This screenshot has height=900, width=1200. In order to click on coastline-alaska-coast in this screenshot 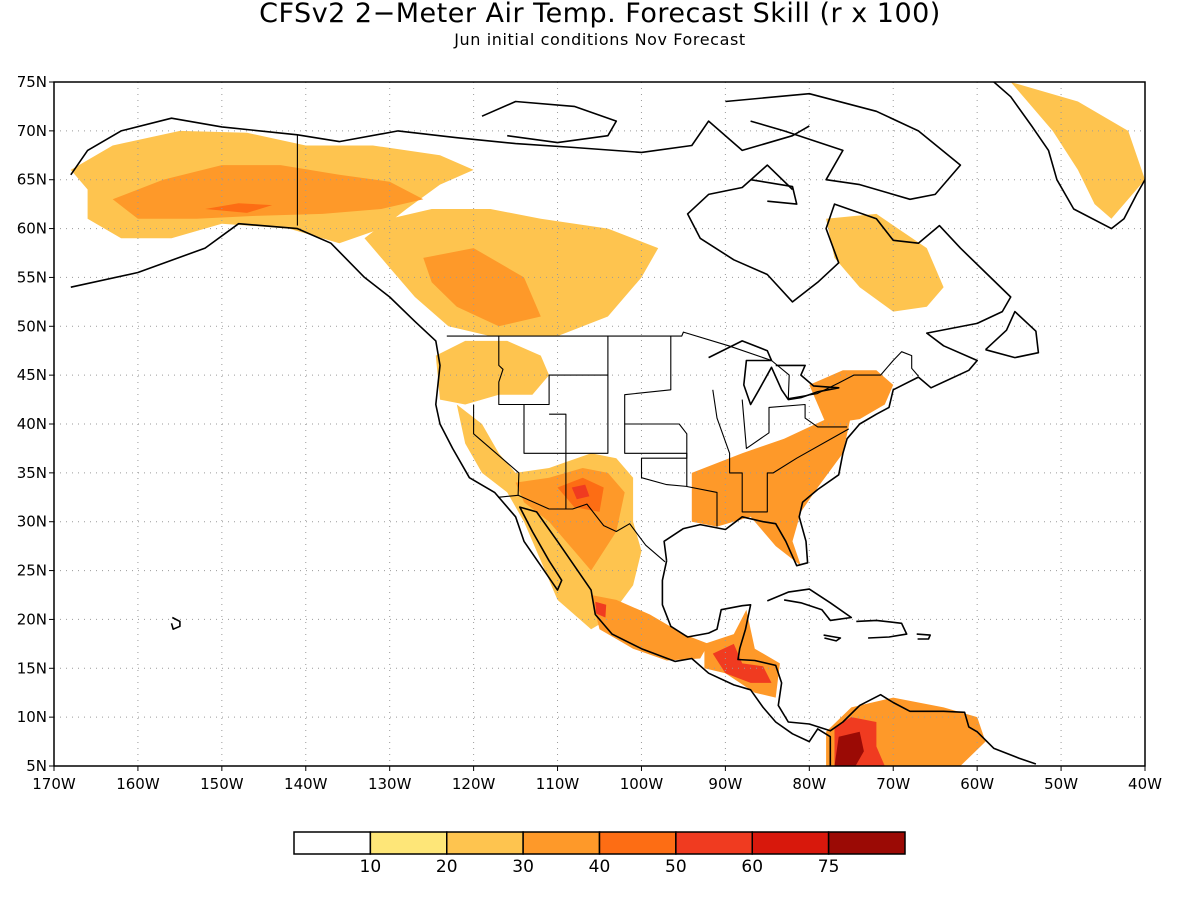, I will do `click(440, 146)`.